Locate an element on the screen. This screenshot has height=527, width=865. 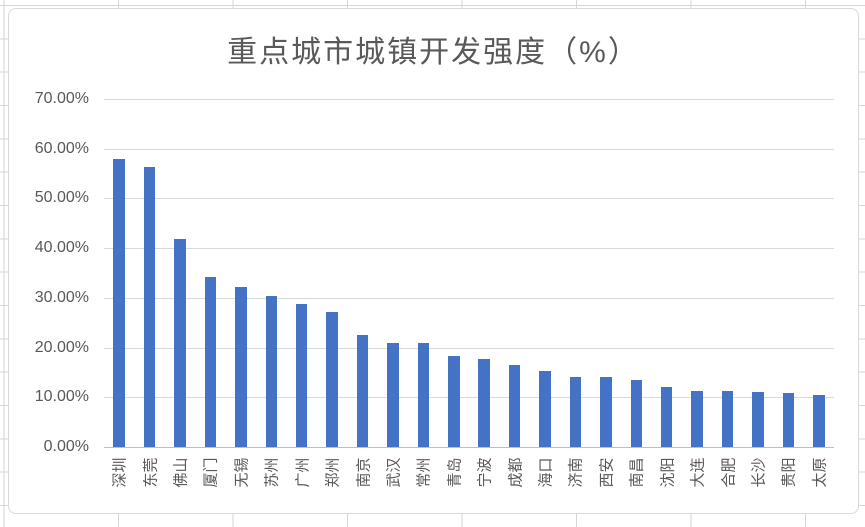
x-axis-category-label: 合肥 is located at coordinates (729, 472).